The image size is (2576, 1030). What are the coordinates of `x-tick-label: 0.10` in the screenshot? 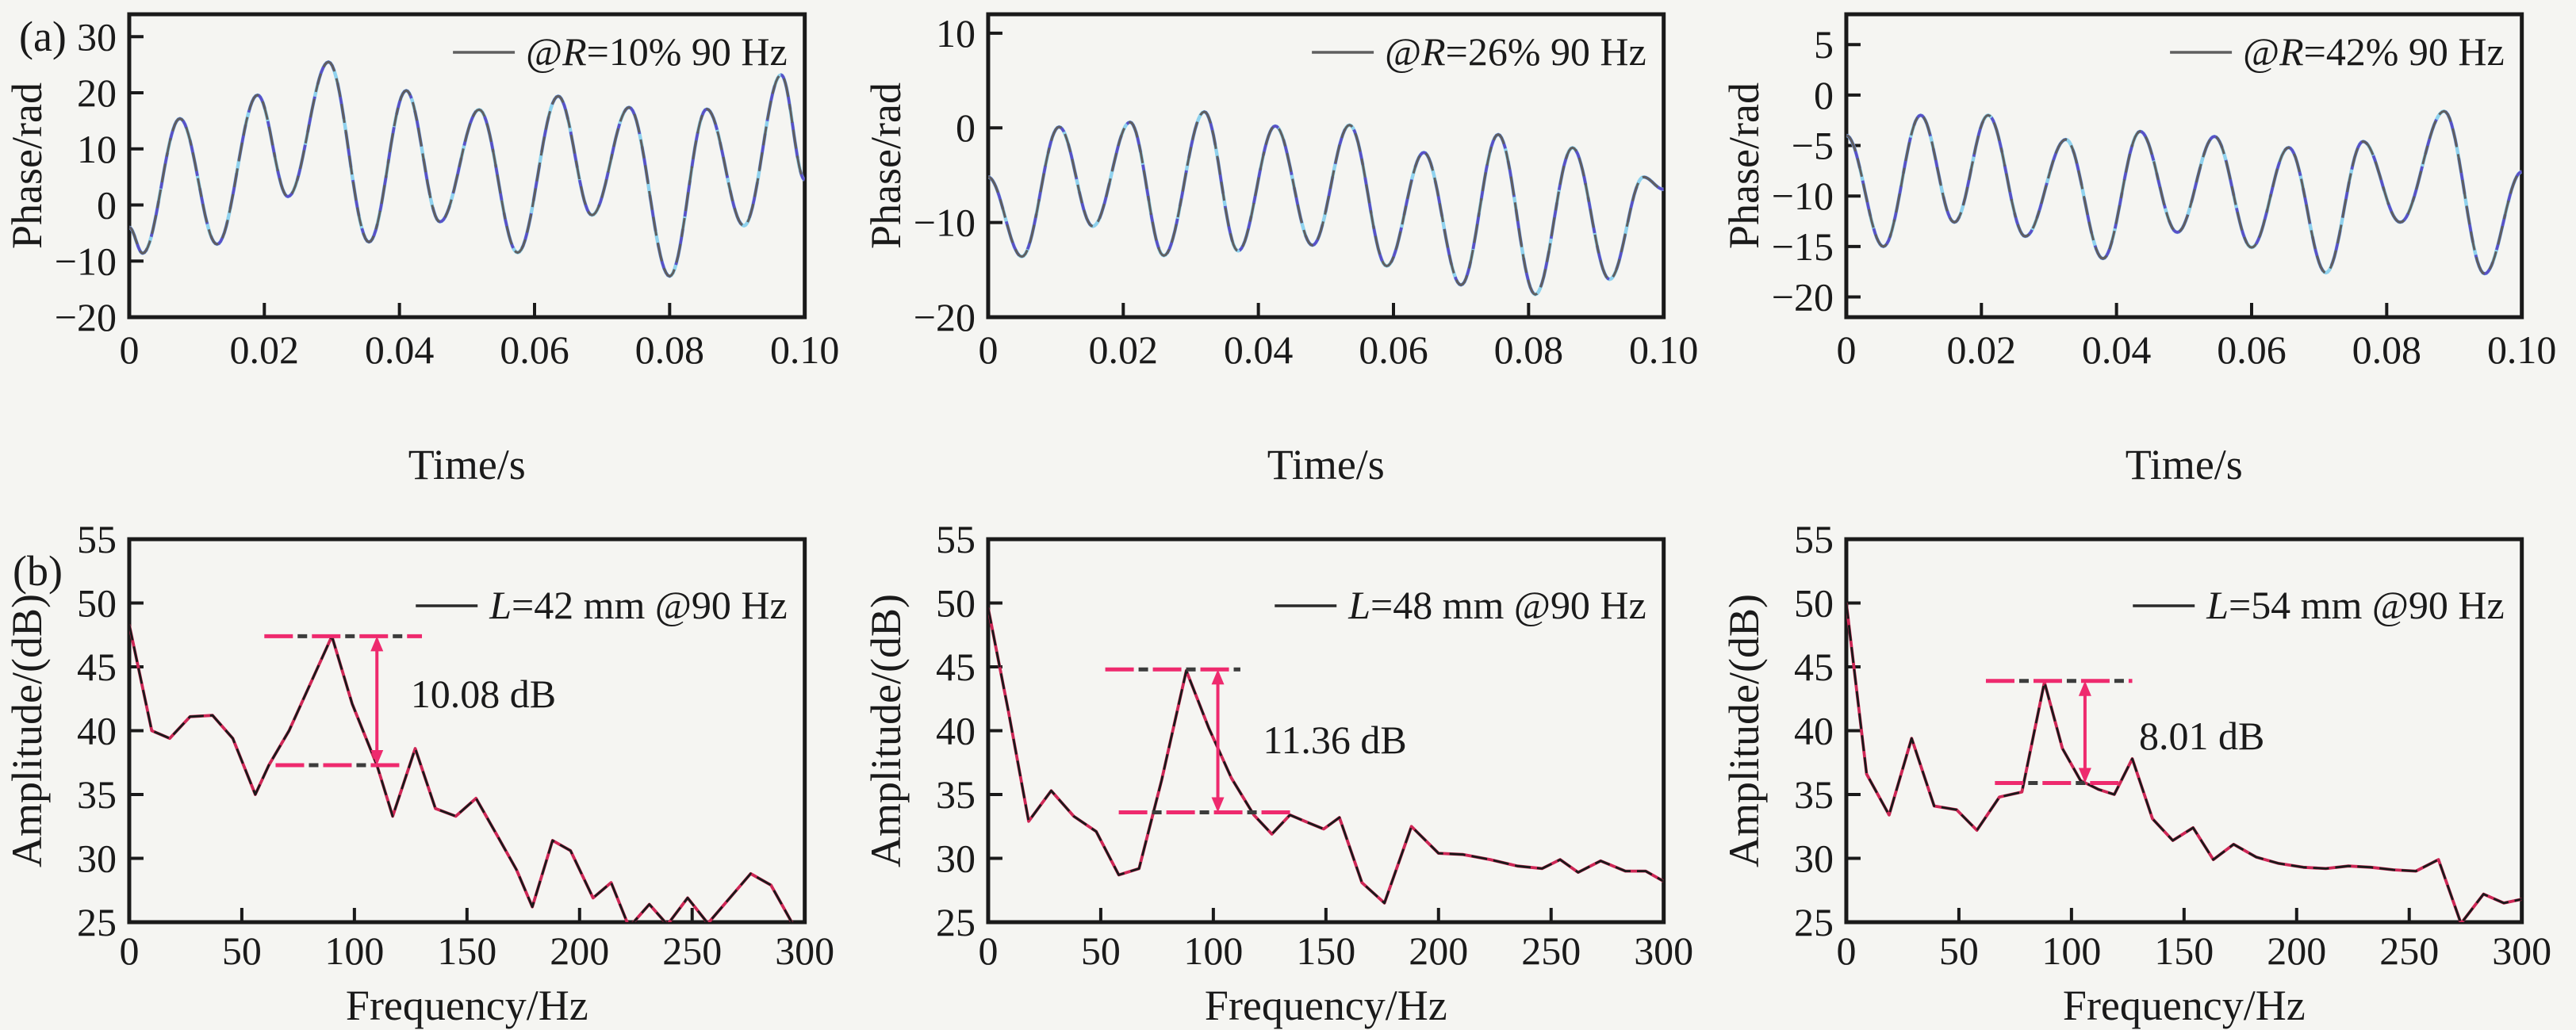 It's located at (1663, 349).